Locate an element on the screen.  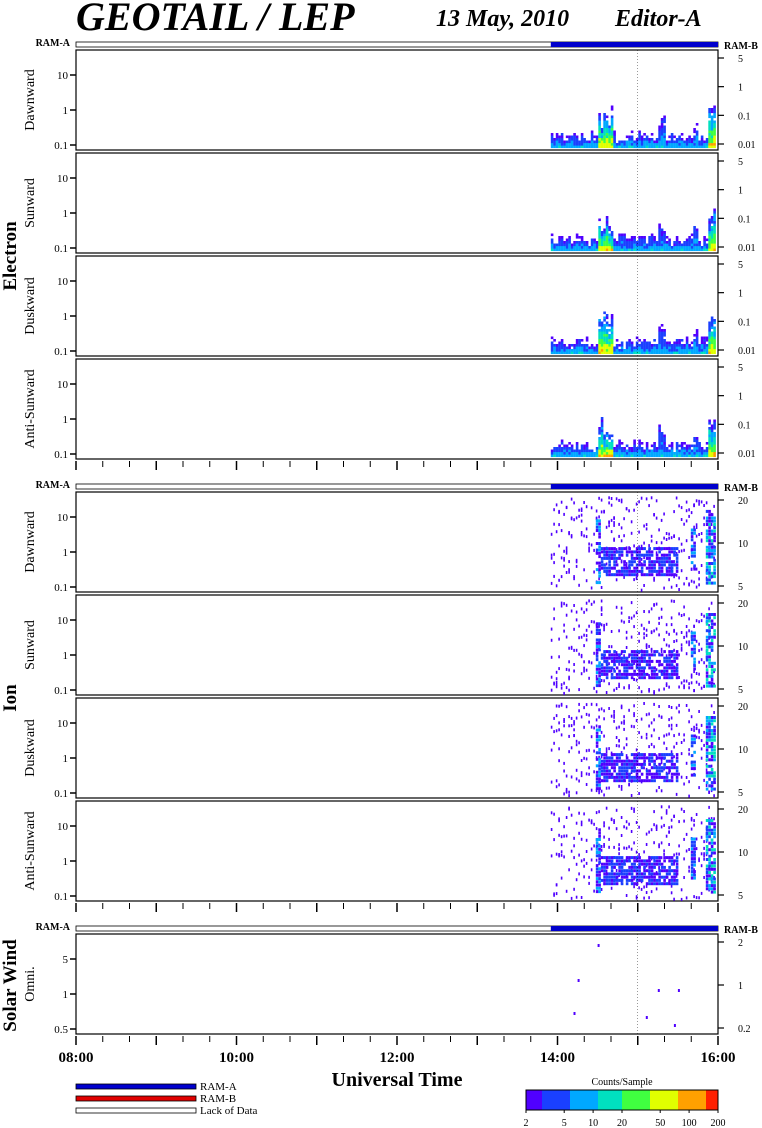
ram-b-label: RAM-B is located at coordinates (741, 930).